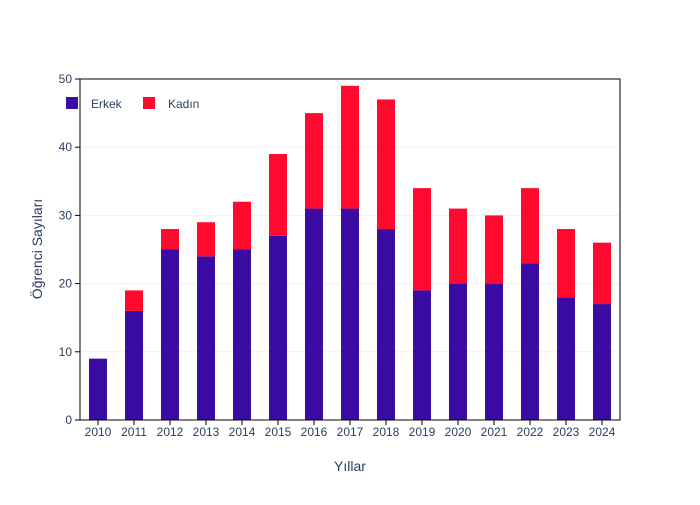 This screenshot has width=700, height=505. What do you see at coordinates (68, 420) in the screenshot?
I see `y-tick-label: 0` at bounding box center [68, 420].